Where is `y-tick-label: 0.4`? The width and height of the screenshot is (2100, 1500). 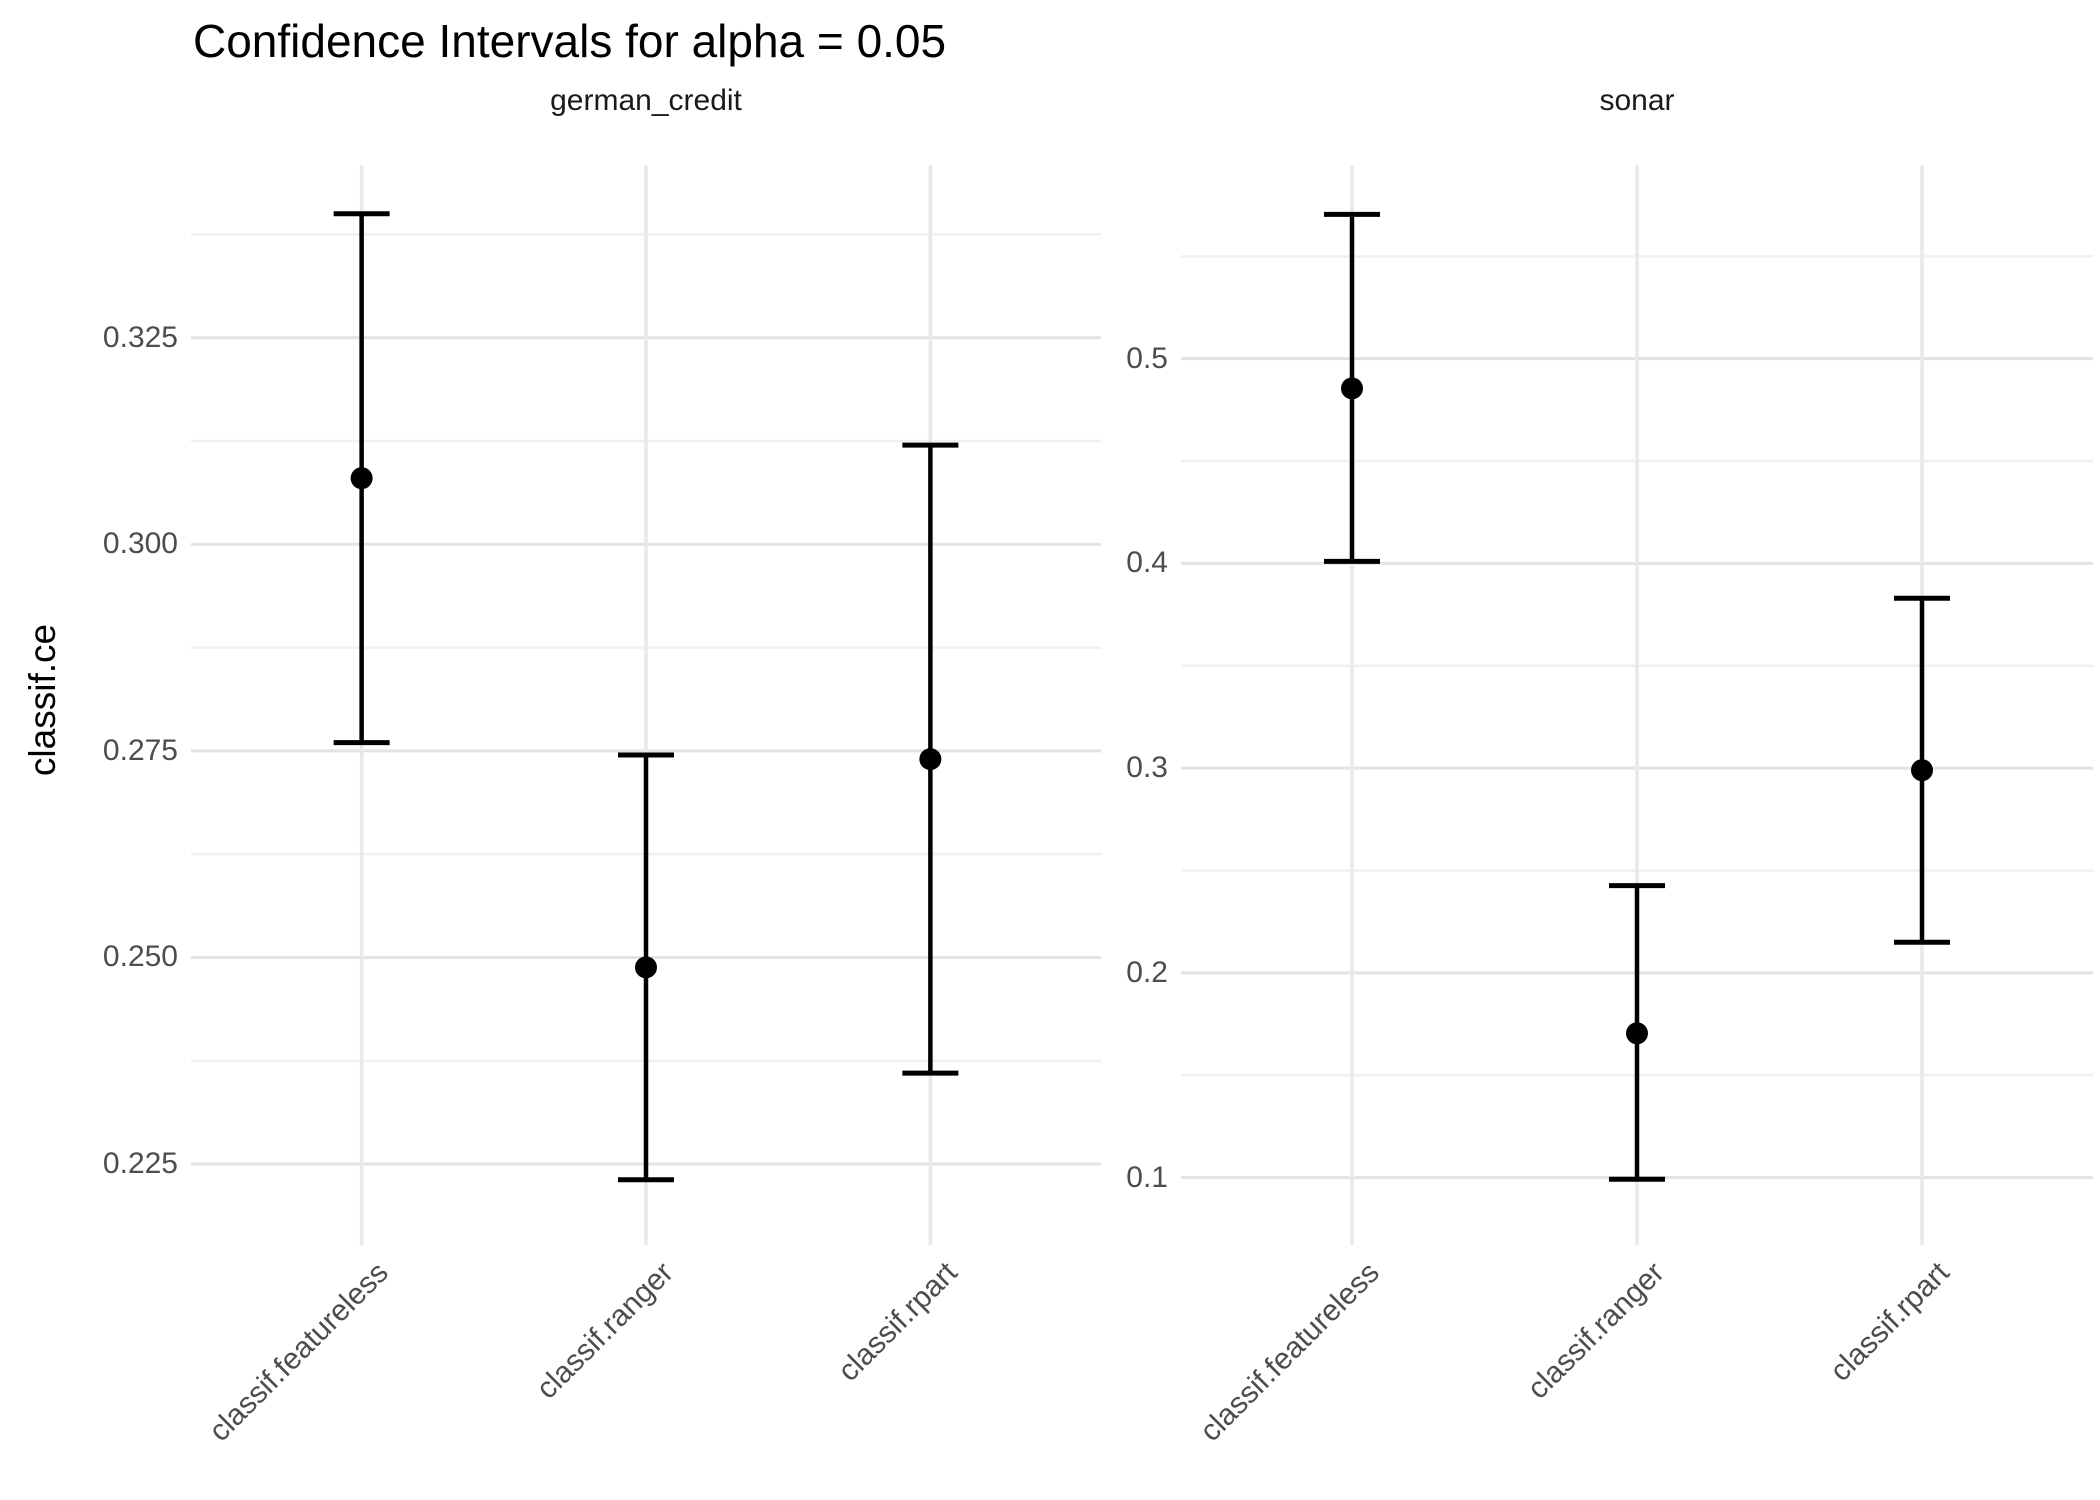
y-tick-label: 0.4 is located at coordinates (1147, 563).